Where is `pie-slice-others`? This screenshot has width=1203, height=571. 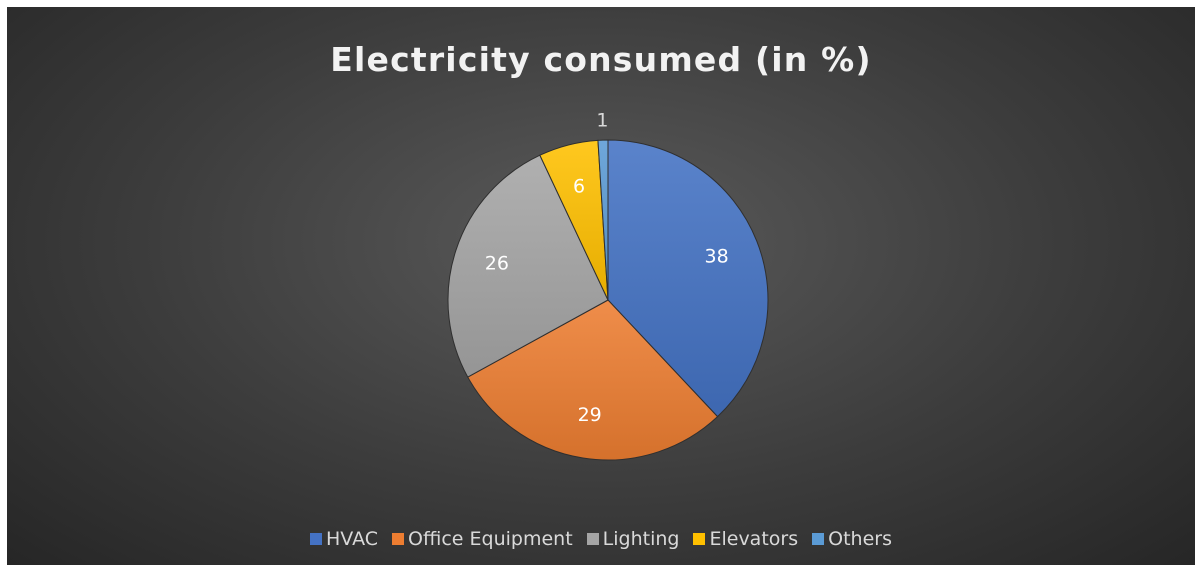 pie-slice-others is located at coordinates (603, 220).